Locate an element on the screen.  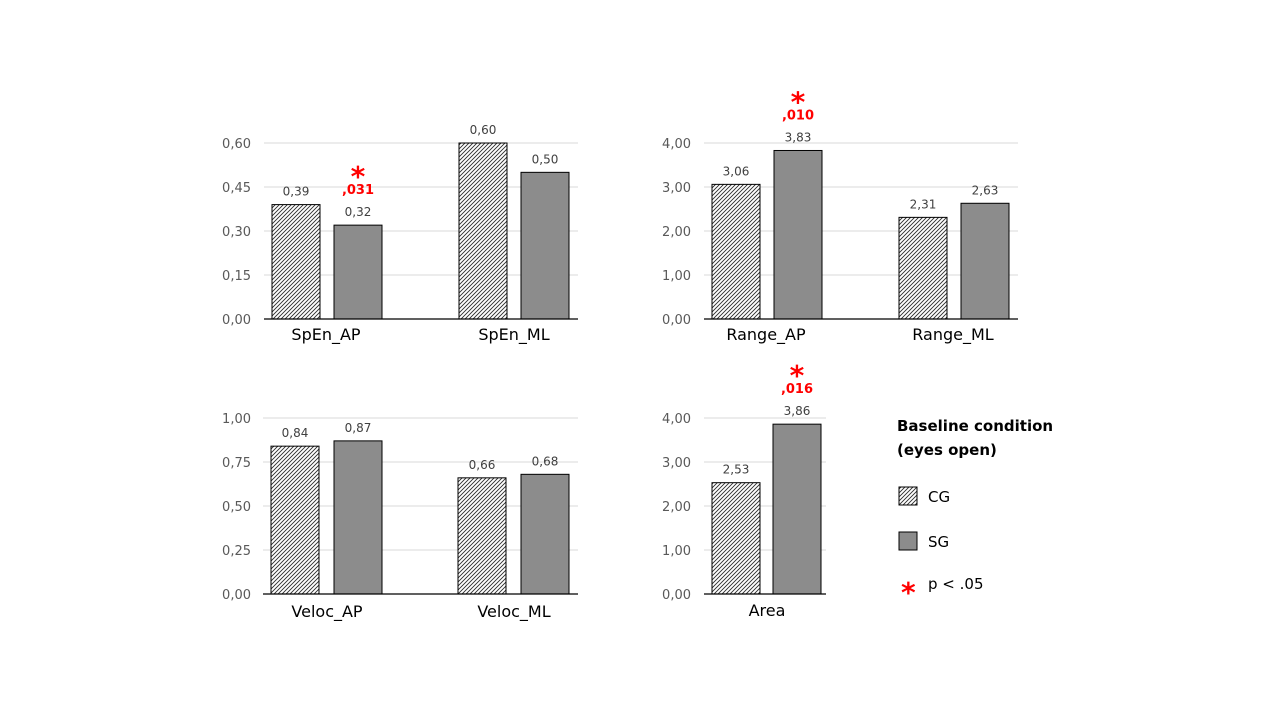
category-label: Area is located at coordinates (767, 610).